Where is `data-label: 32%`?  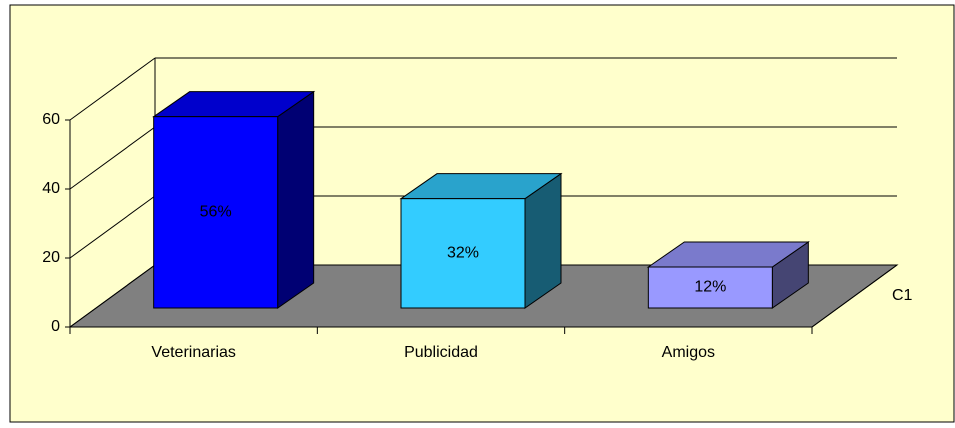 data-label: 32% is located at coordinates (463, 253).